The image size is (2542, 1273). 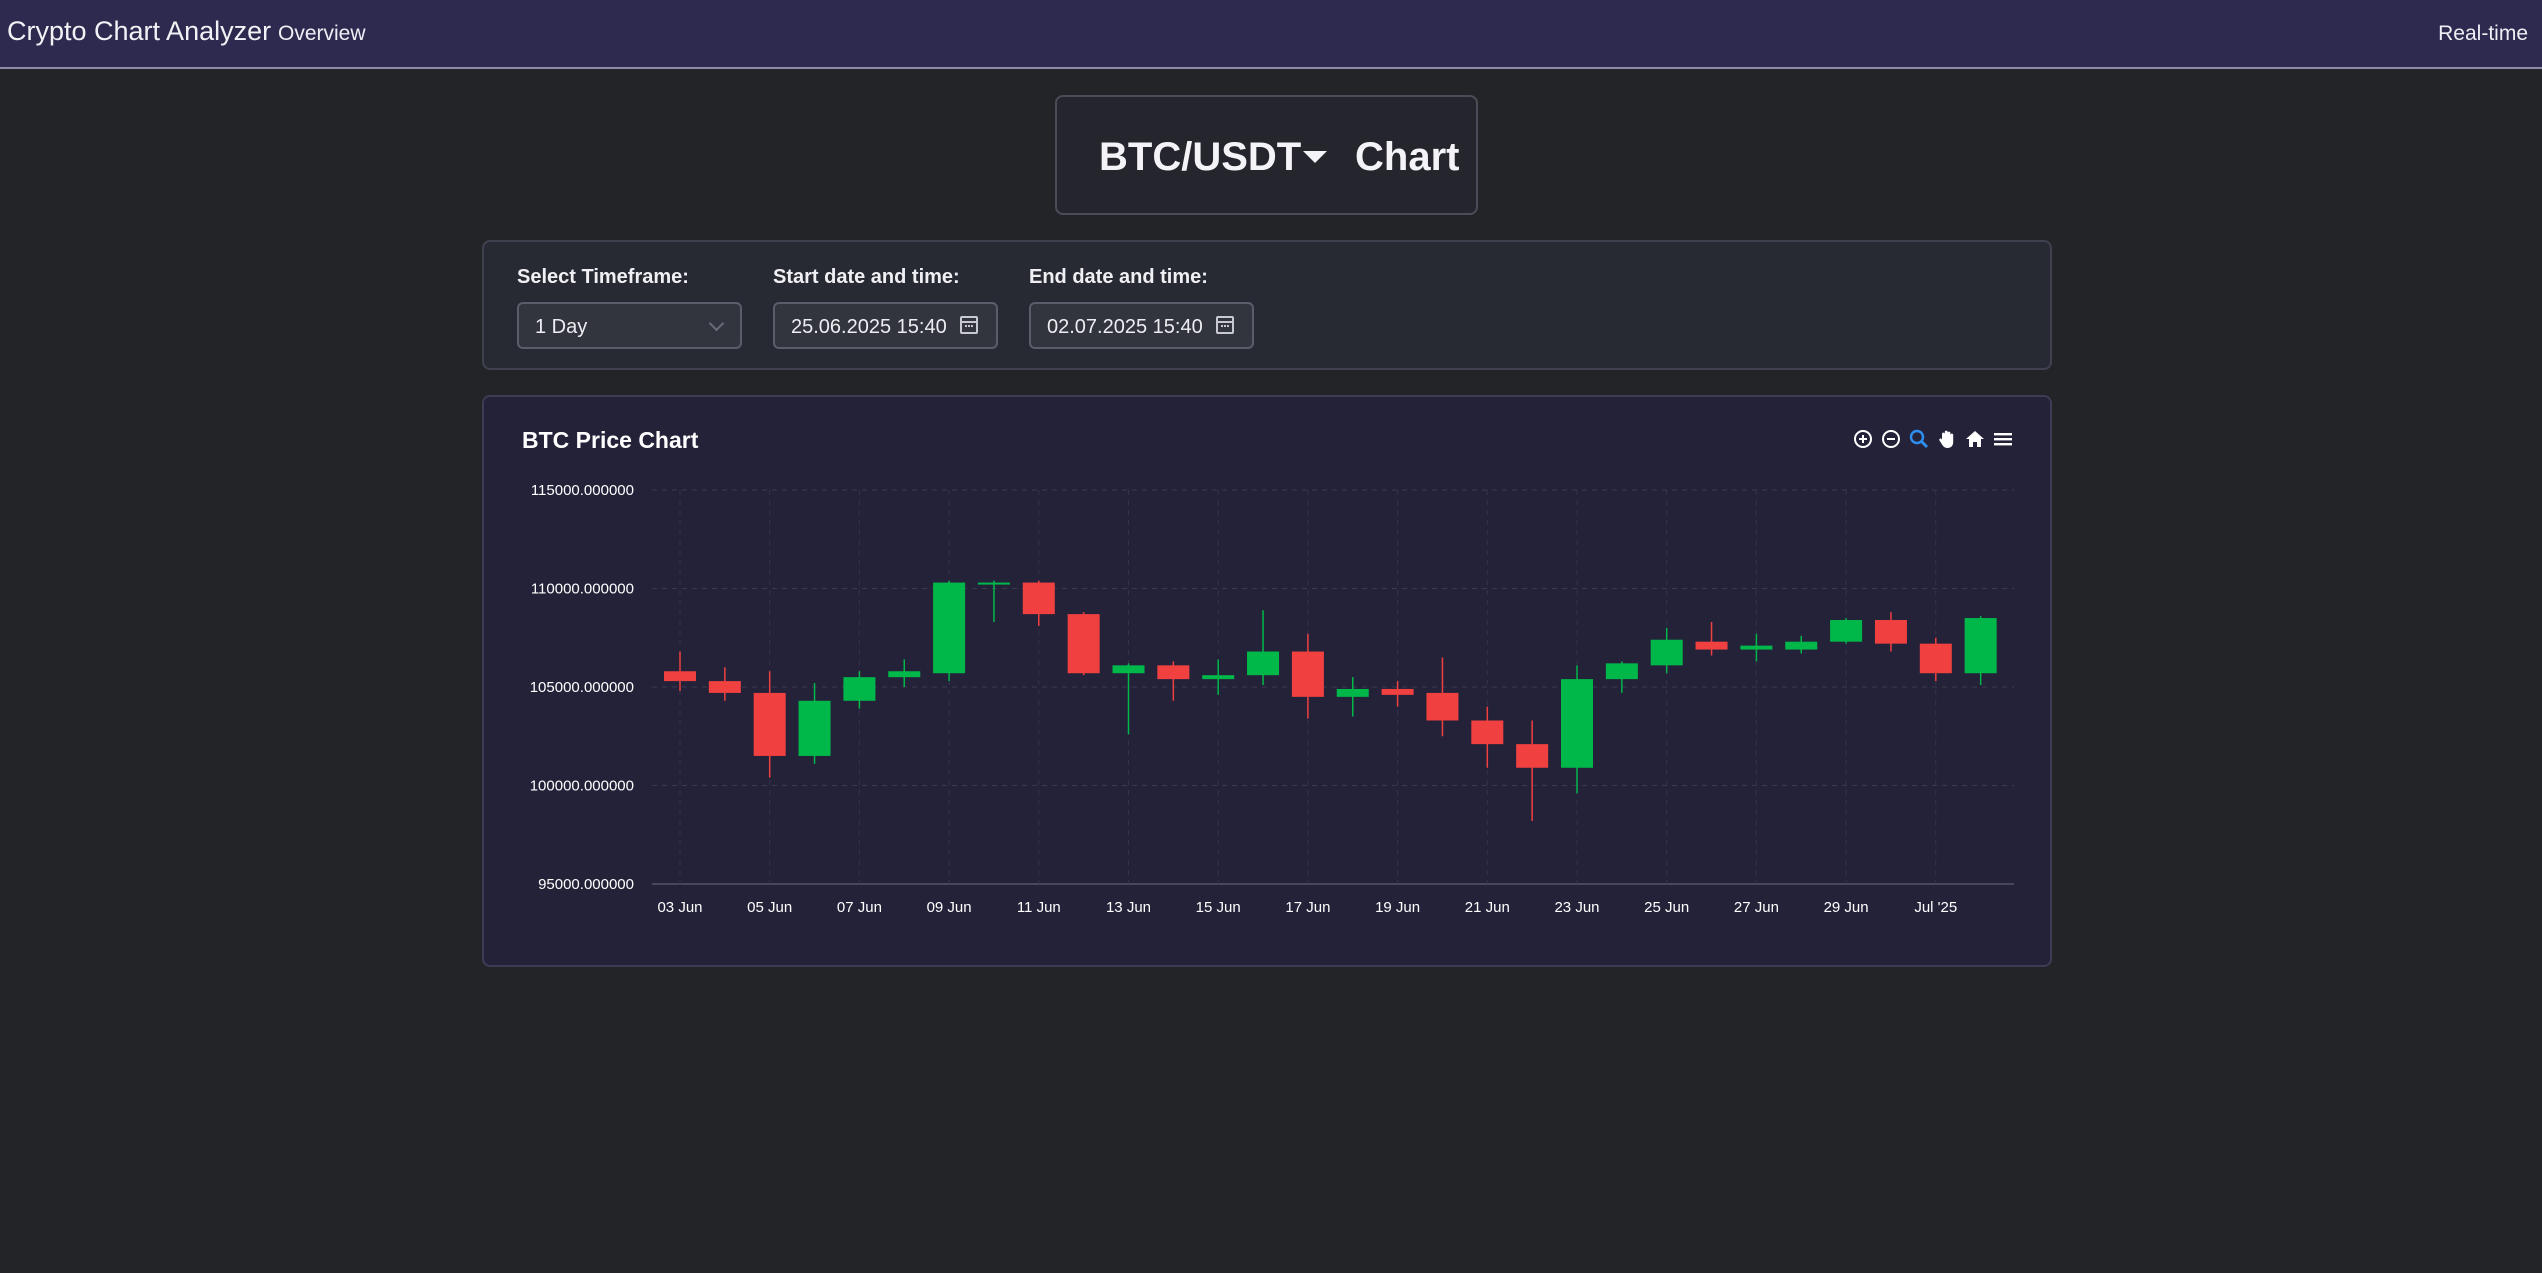 I want to click on start-date-label: Start date and time:, so click(x=866, y=277).